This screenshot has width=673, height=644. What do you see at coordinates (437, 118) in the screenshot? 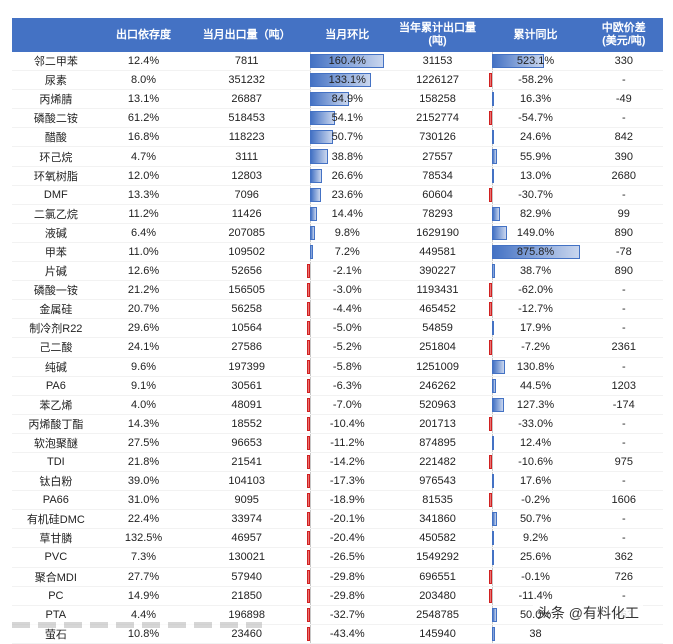
I see `ytd-export-cell: 2152774` at bounding box center [437, 118].